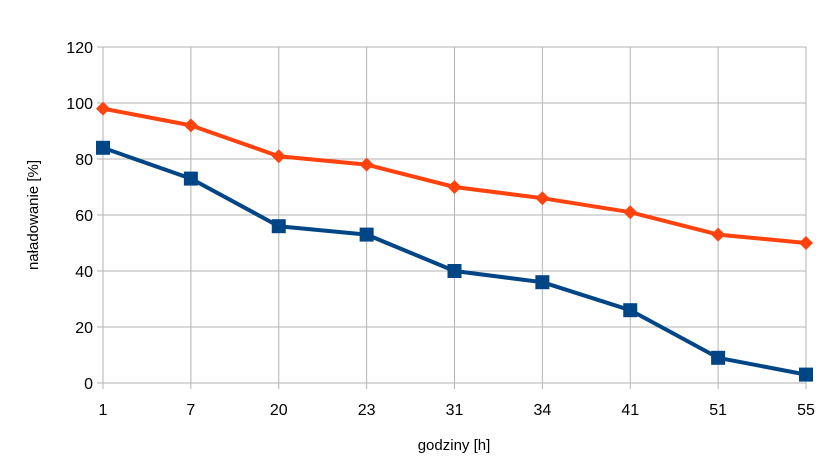  I want to click on x-tick-label: 1, so click(103, 410).